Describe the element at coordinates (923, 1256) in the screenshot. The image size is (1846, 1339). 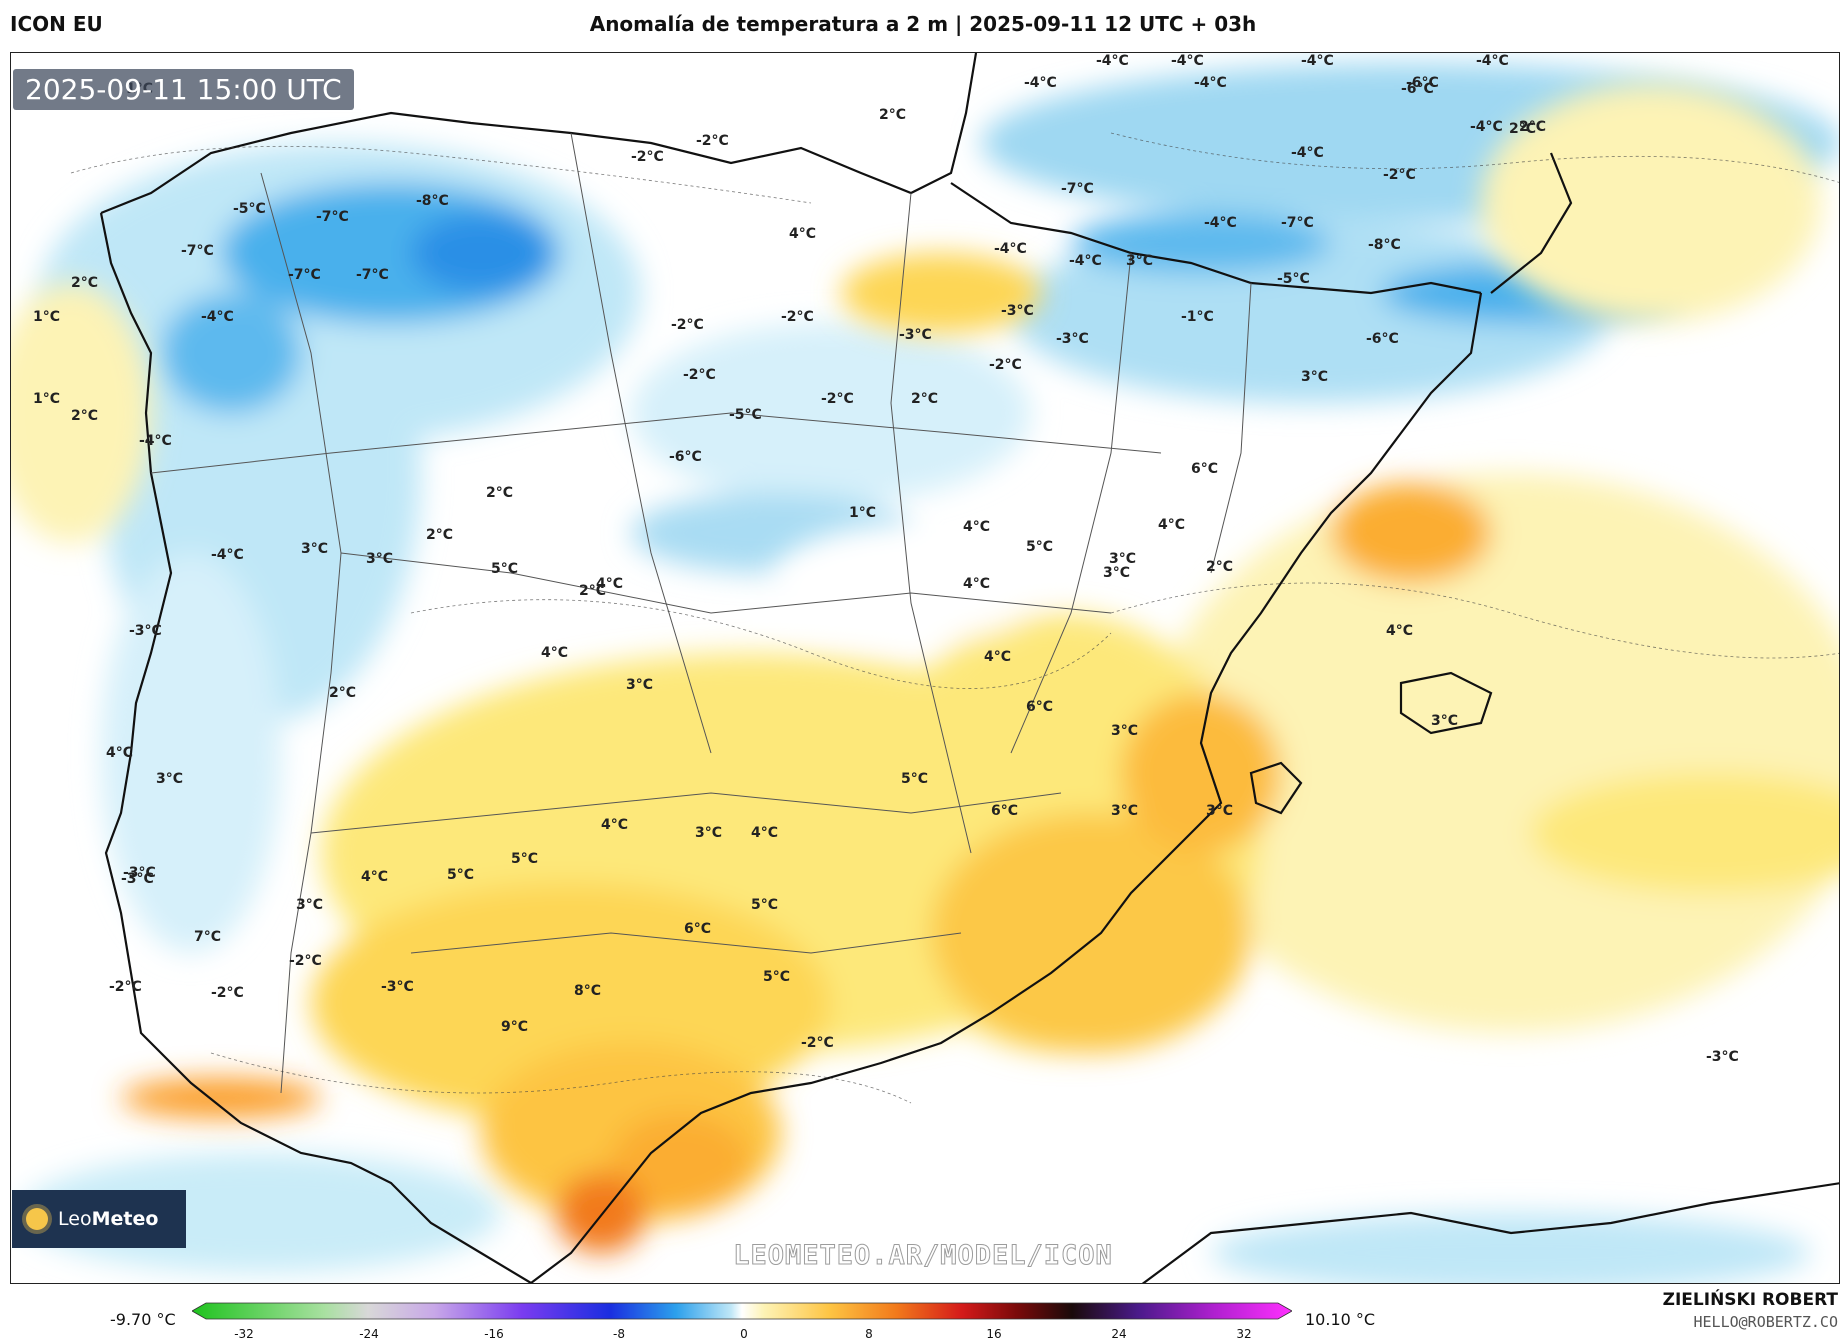
I see `watermark-url: LEOMETEO.AR/MODEL/ICON` at that location.